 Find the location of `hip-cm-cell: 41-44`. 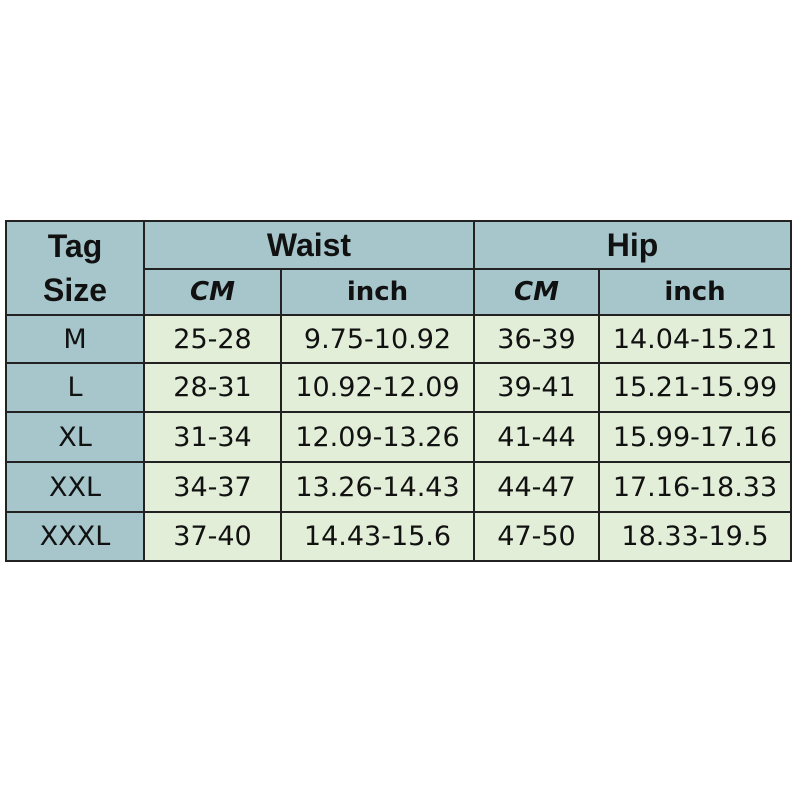

hip-cm-cell: 41-44 is located at coordinates (536, 437).